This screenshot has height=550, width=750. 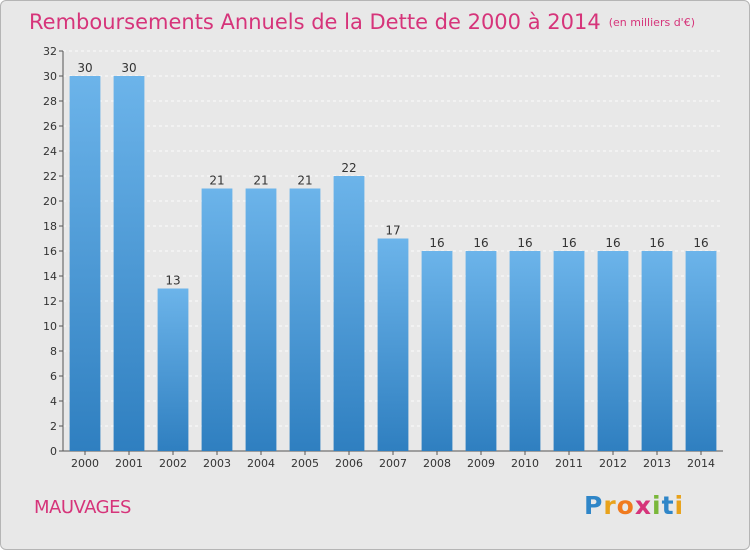 I want to click on proxiti-logo: Proxiti, so click(x=634, y=505).